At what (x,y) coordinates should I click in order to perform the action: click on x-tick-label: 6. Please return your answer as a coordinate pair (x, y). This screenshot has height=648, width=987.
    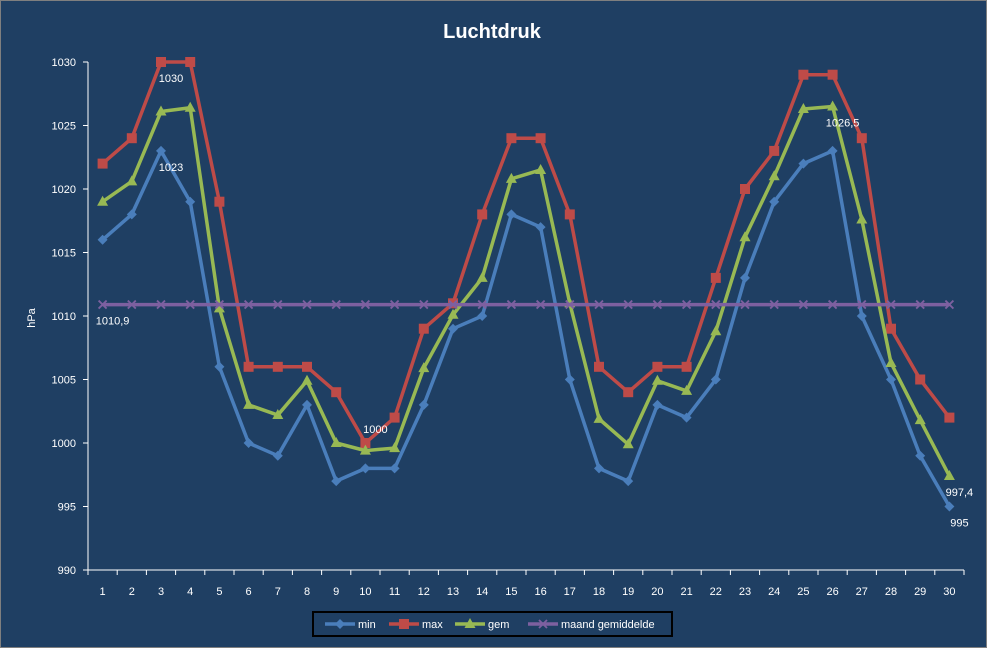
    Looking at the image, I should click on (249, 592).